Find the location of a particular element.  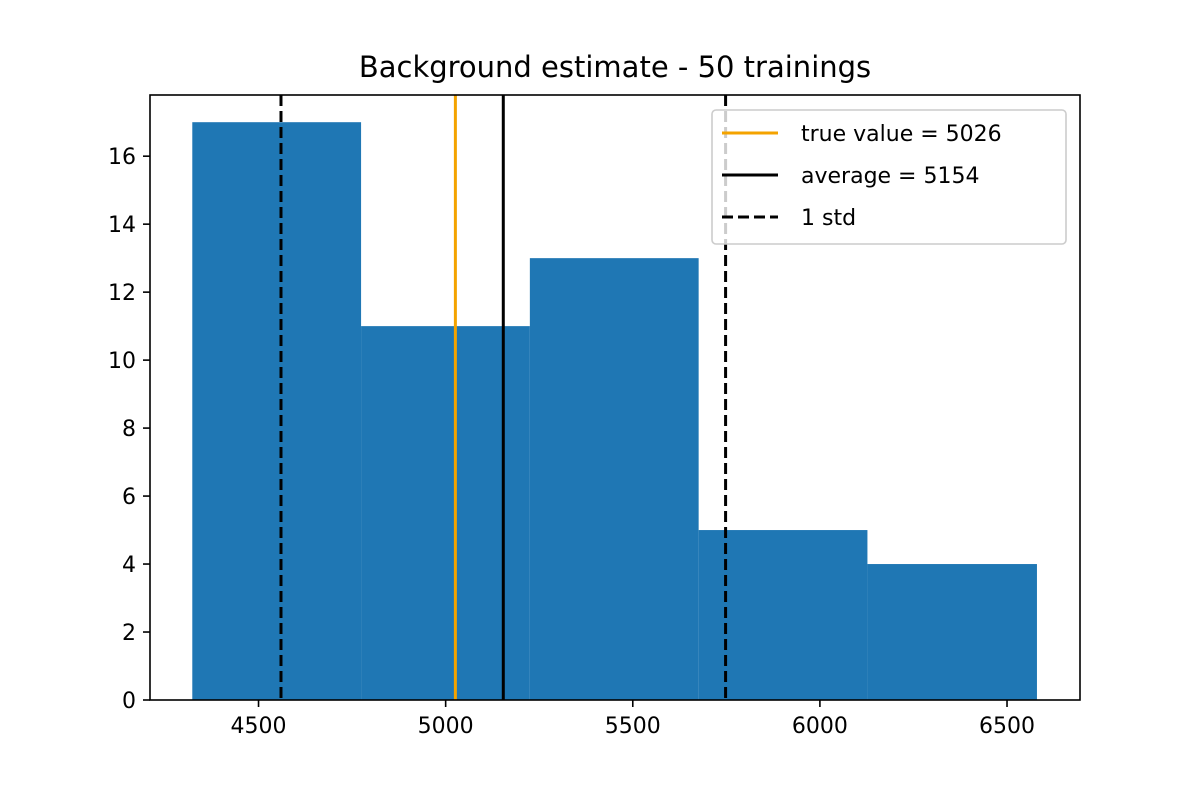

y-tick-label: 0 is located at coordinates (129, 701).